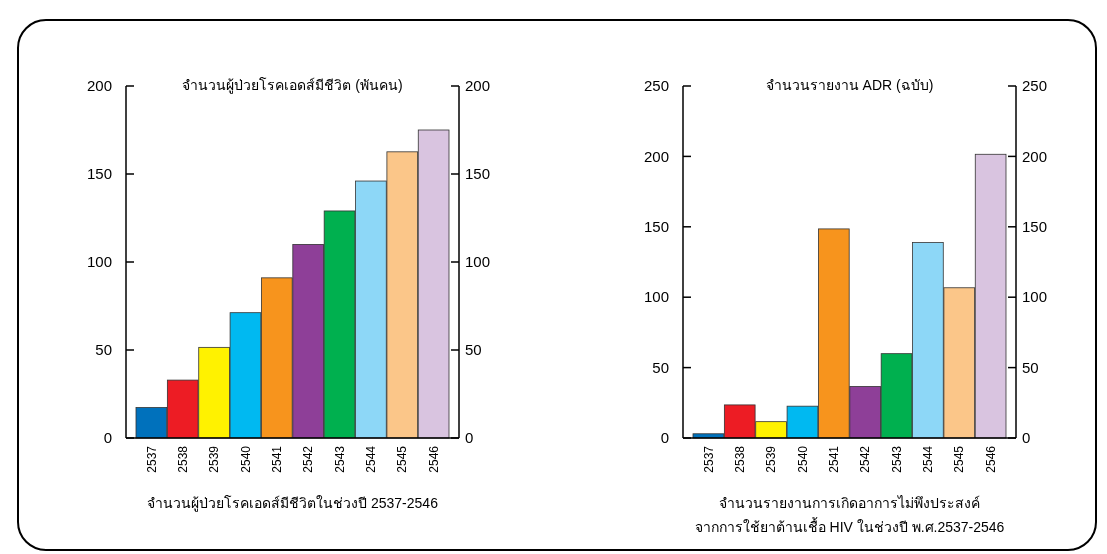 This screenshot has width=1107, height=554. Describe the element at coordinates (293, 503) in the screenshot. I see `x-axis-title: จำนวนผู้ป่วยโรคเอดส์มีชีวิตในช่วงปี 2537-2546` at that location.